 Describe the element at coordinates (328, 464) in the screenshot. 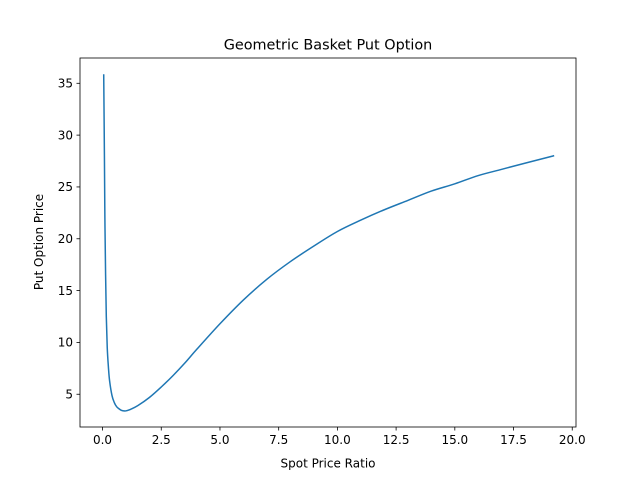

I see `x-axis-label: Spot Price Ratio` at that location.